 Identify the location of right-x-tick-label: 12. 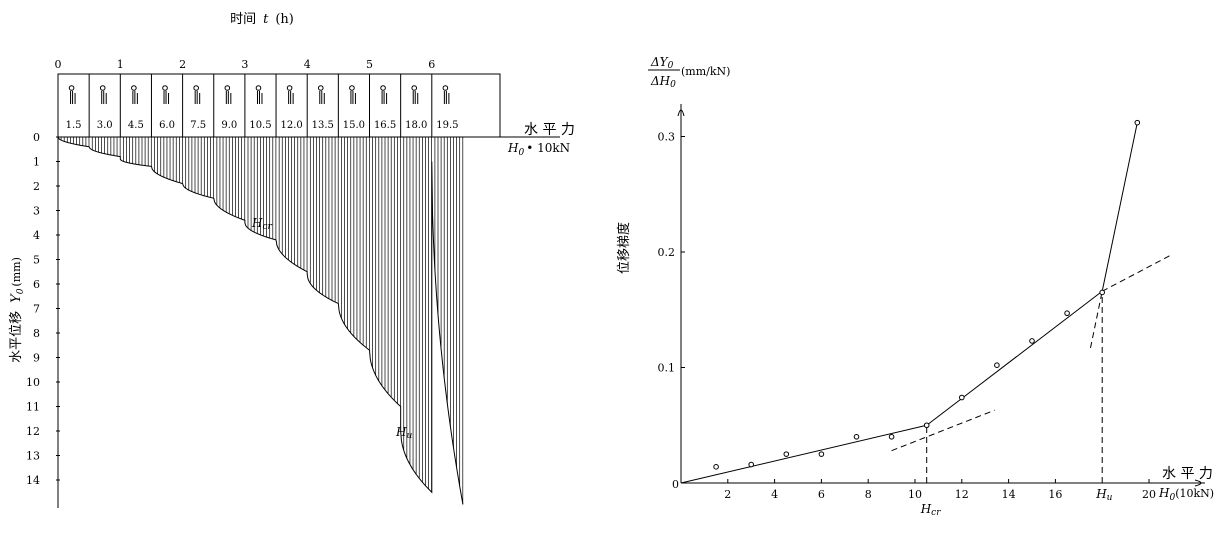
(962, 494).